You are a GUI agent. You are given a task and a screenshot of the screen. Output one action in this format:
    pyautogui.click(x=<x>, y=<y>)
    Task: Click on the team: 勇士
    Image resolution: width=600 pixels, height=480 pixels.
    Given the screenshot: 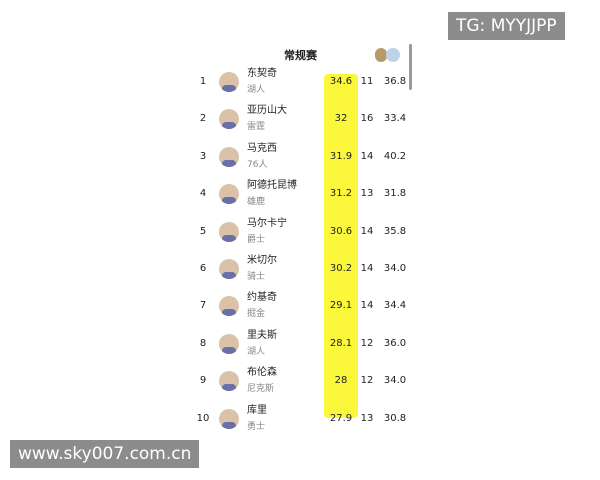 What is the action you would take?
    pyautogui.click(x=256, y=426)
    